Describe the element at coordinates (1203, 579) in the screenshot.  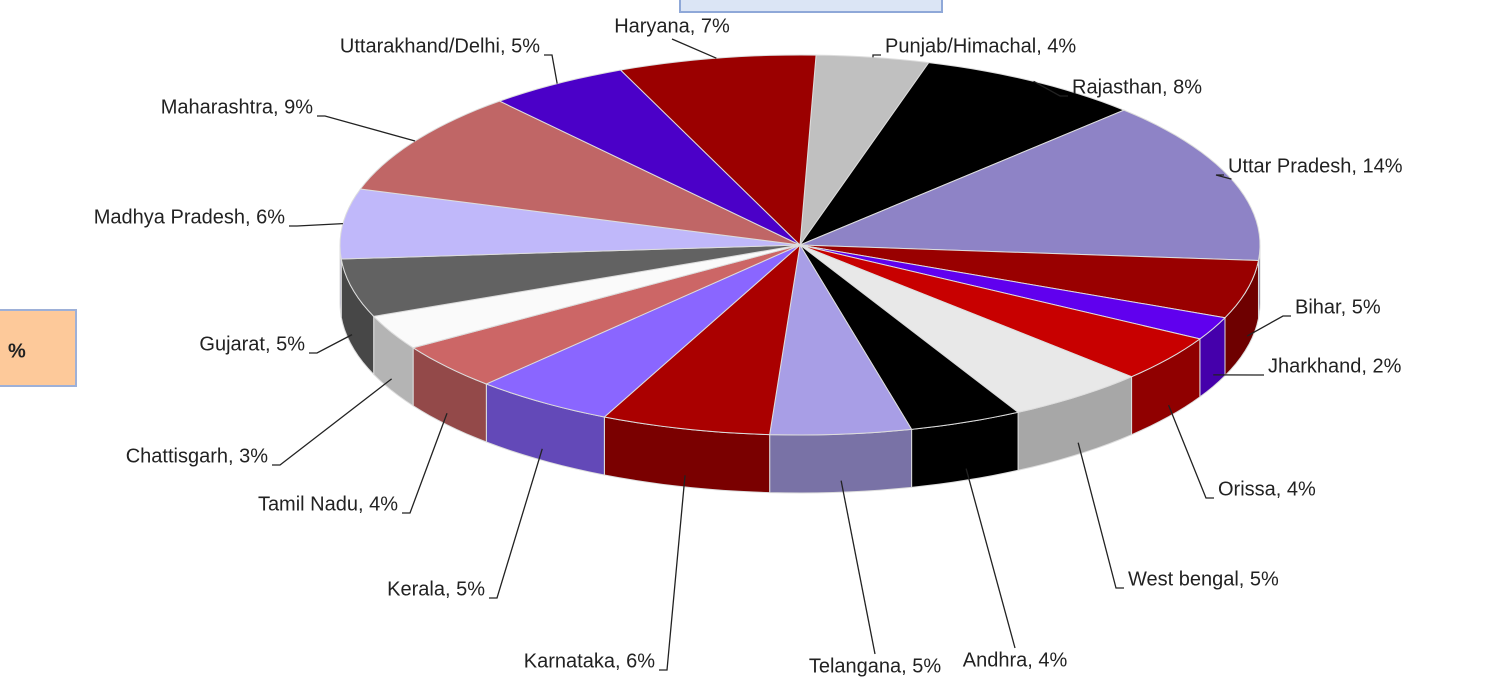
I see `data-label: West bengal, 5%` at that location.